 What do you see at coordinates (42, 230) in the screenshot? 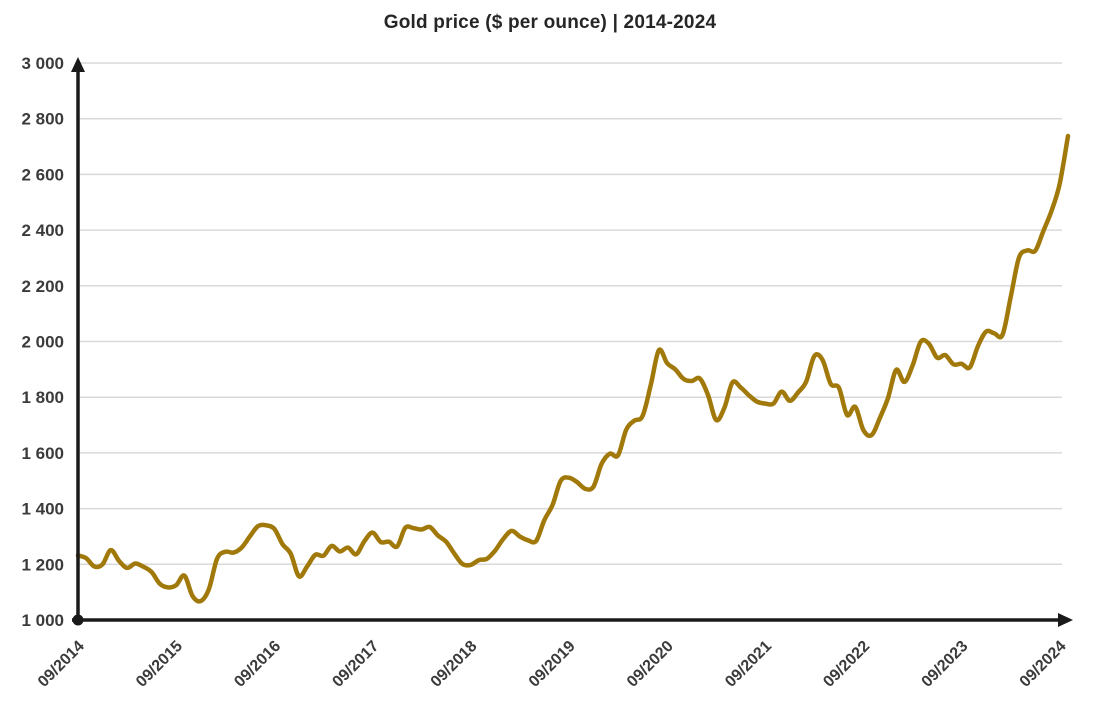
I see `y-axis-tick-label: 2 400` at bounding box center [42, 230].